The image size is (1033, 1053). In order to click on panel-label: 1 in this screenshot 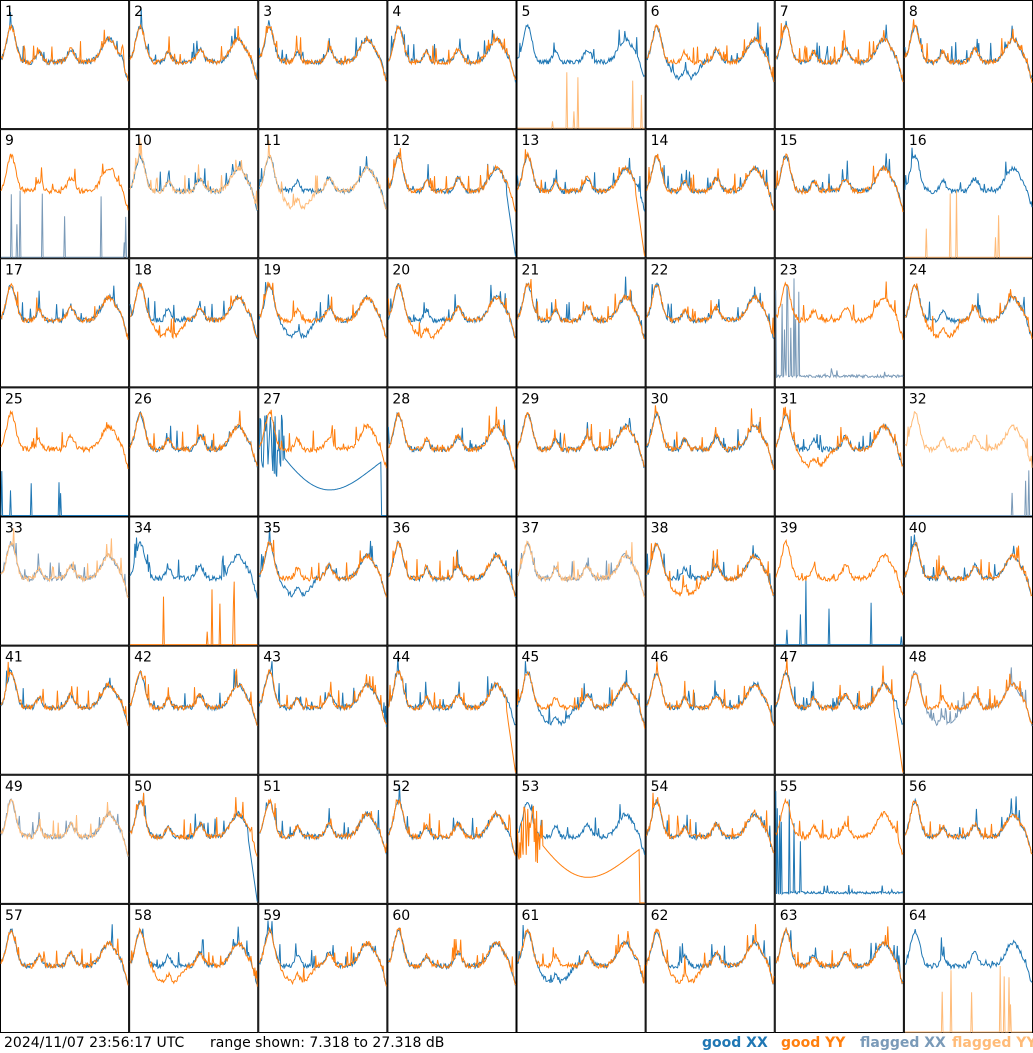, I will do `click(9, 12)`.